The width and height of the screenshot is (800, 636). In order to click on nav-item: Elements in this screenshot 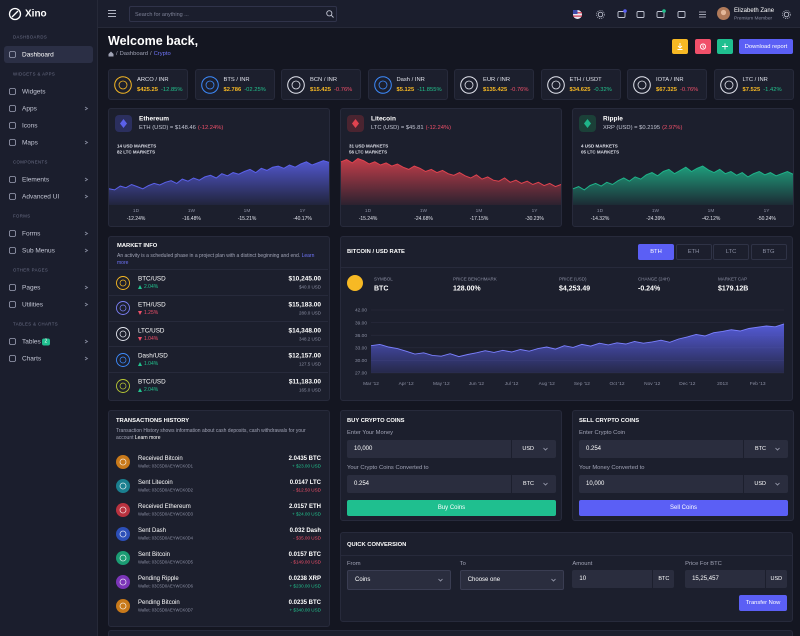, I will do `click(48, 179)`.